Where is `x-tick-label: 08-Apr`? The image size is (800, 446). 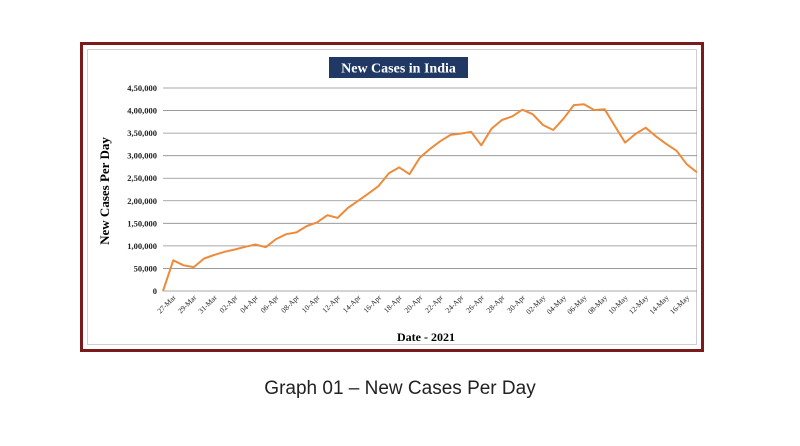
x-tick-label: 08-Apr is located at coordinates (290, 304).